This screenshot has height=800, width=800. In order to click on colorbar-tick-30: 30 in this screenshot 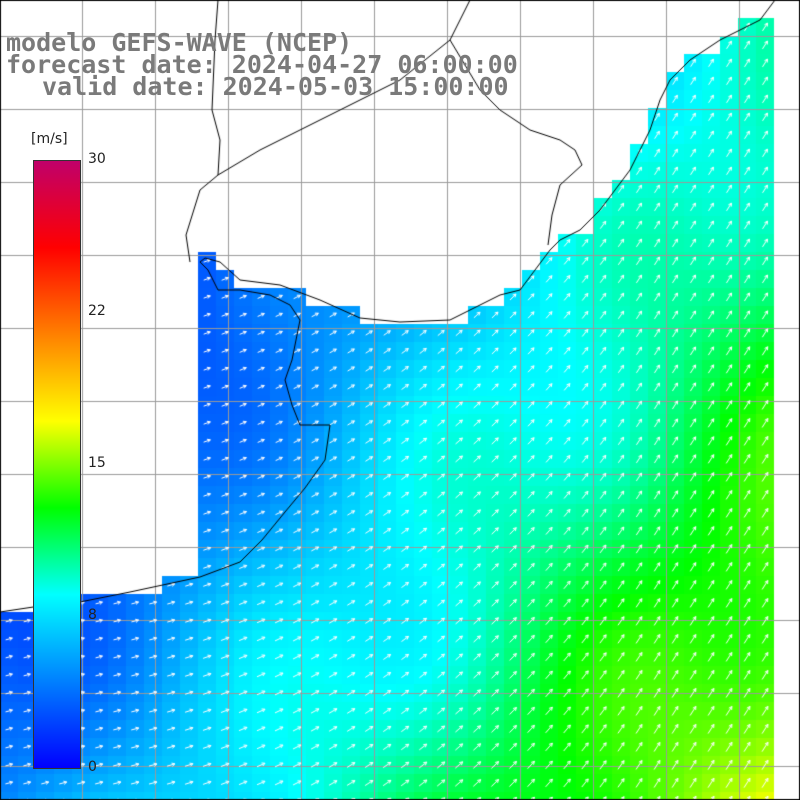, I will do `click(97, 159)`.